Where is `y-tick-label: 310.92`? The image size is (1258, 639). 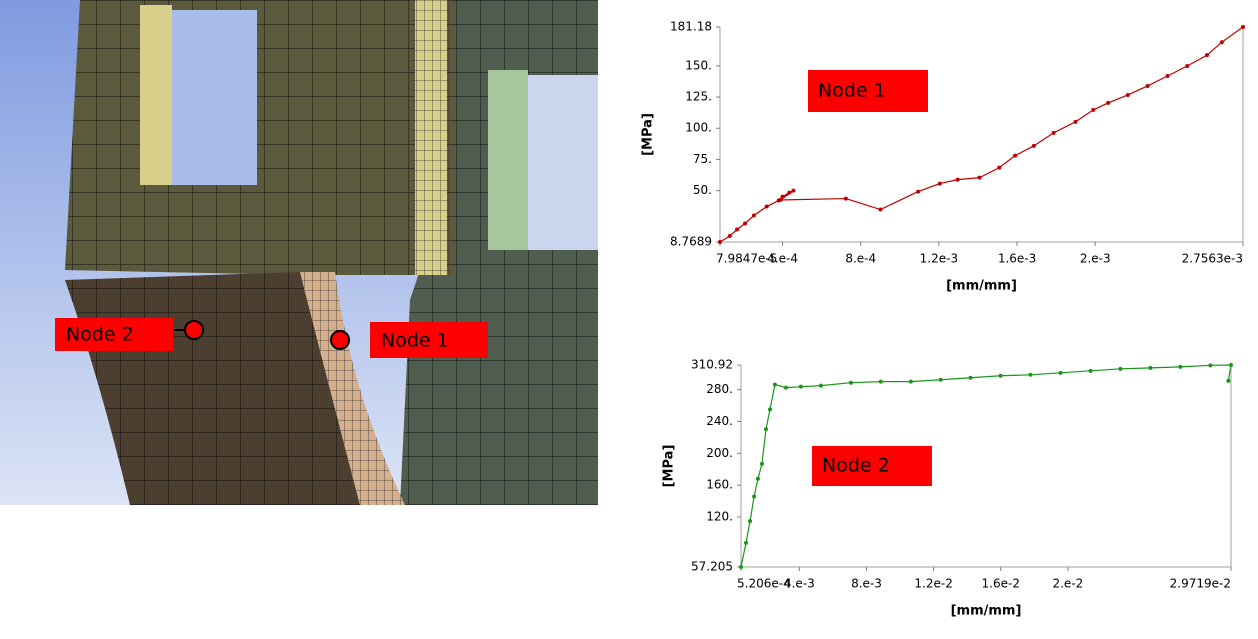
y-tick-label: 310.92 is located at coordinates (712, 365).